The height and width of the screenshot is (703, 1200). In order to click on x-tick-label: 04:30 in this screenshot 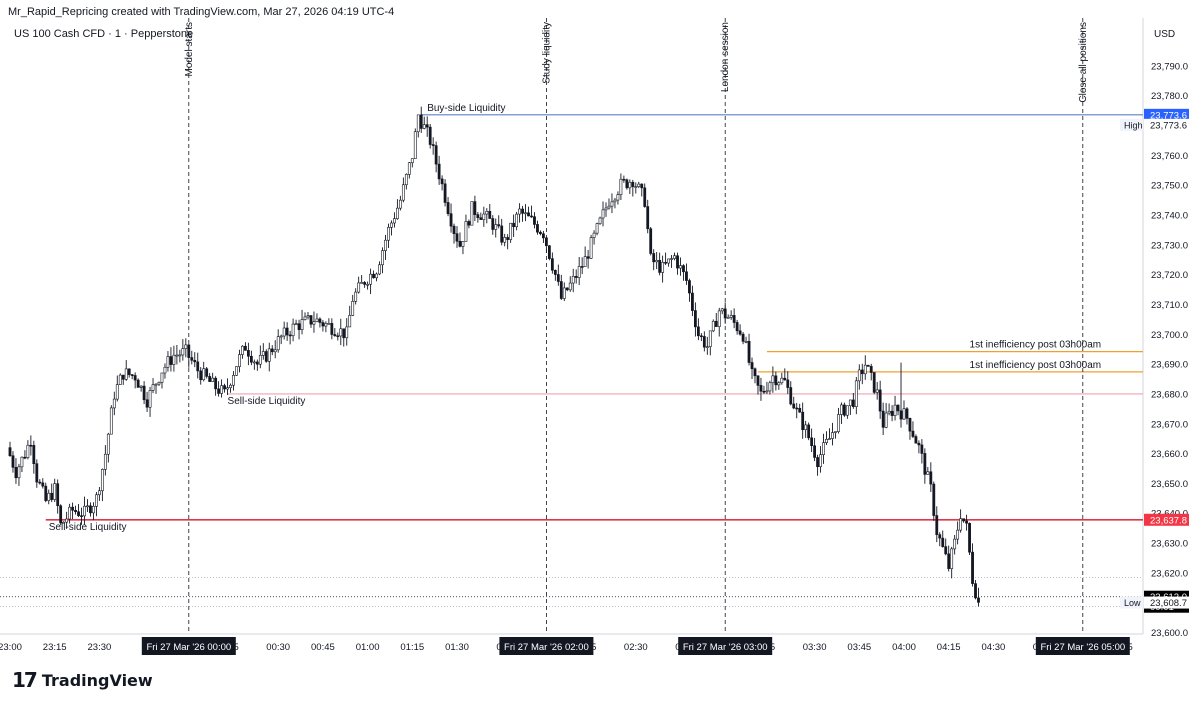, I will do `click(994, 647)`.